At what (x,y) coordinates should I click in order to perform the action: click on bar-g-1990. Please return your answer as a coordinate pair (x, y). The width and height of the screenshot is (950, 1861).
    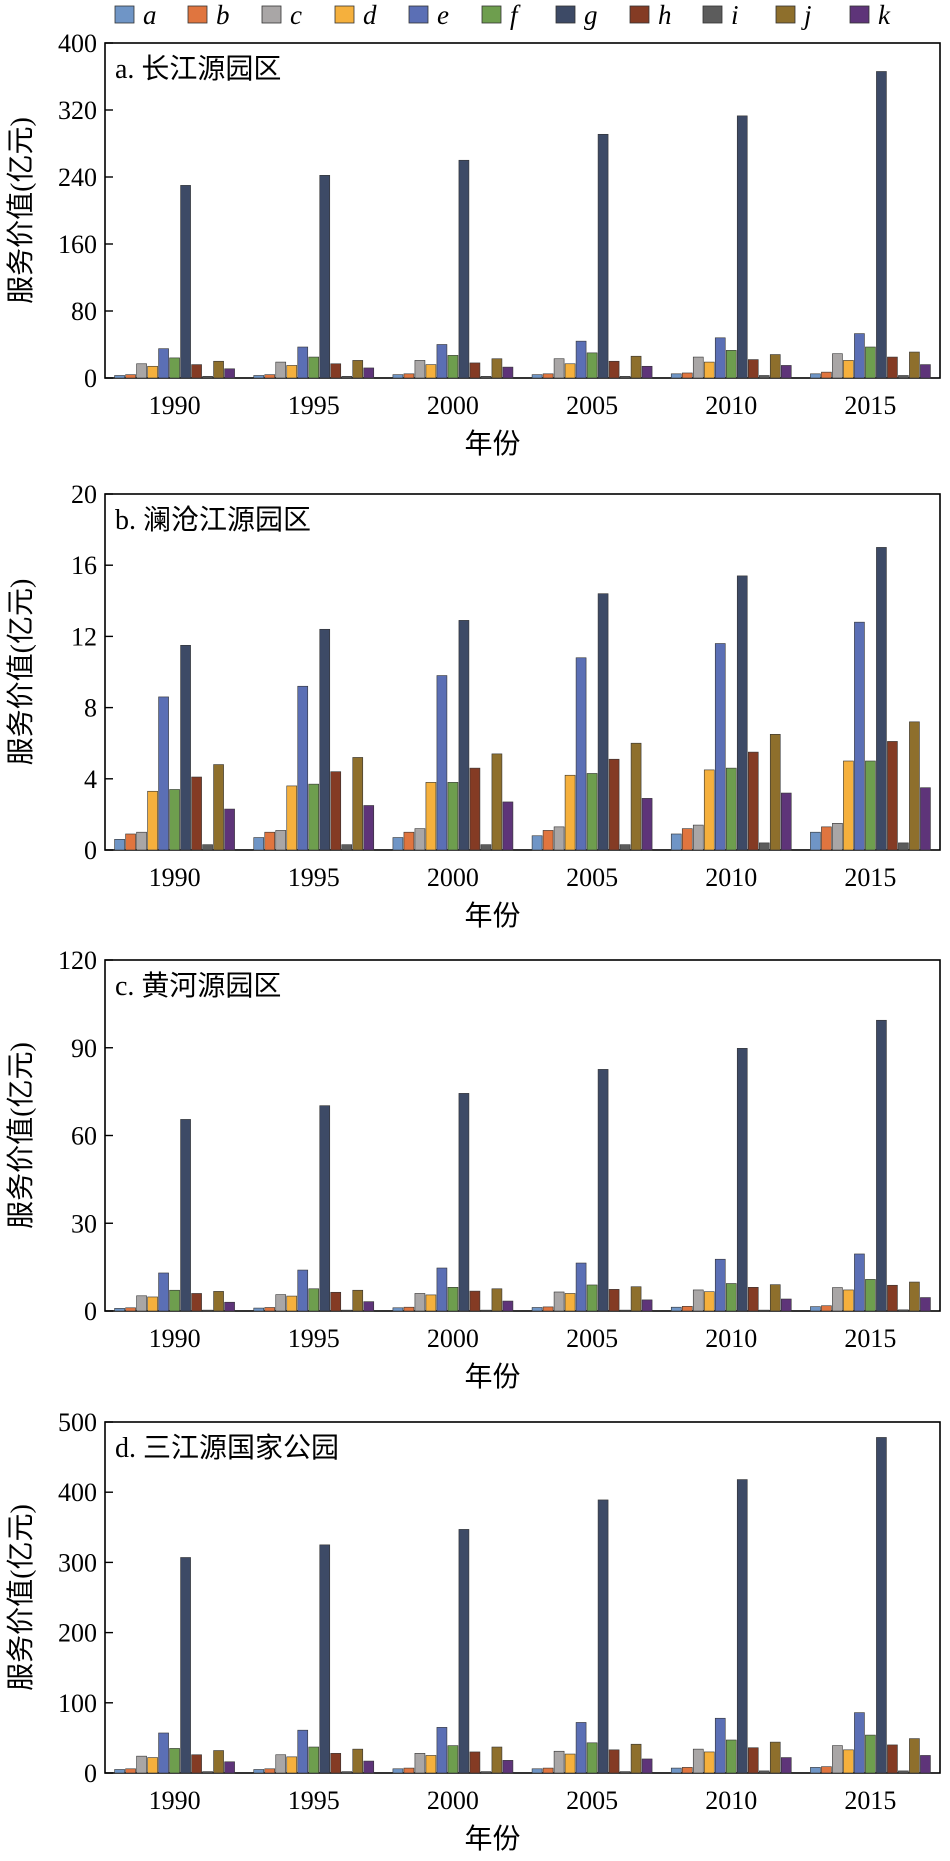
    Looking at the image, I should click on (185, 282).